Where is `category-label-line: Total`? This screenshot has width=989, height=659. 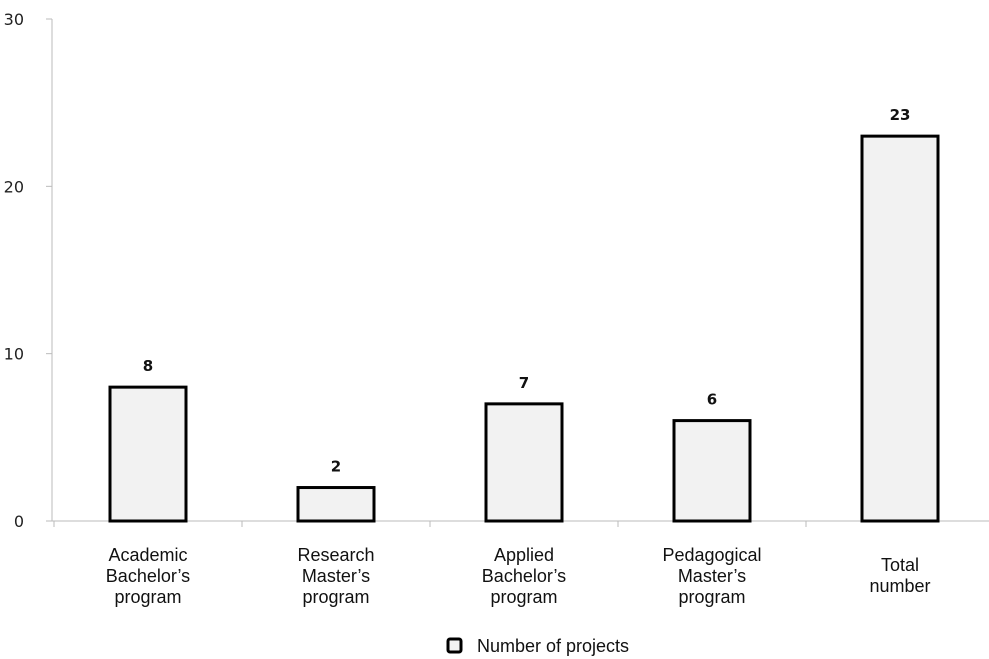
category-label-line: Total is located at coordinates (900, 565).